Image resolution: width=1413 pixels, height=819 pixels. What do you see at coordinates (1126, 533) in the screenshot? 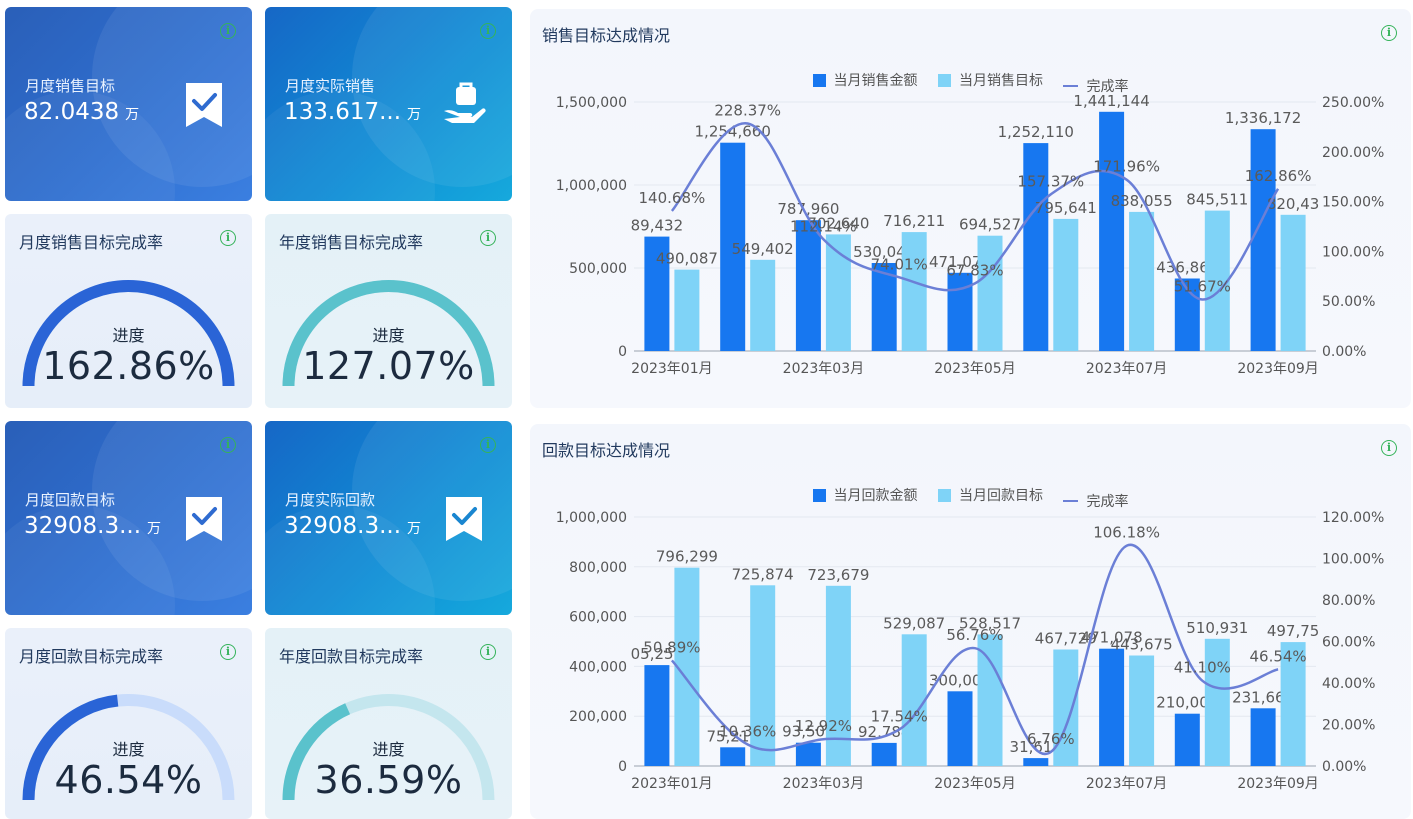
I see `line-data-label: 106.18%` at bounding box center [1126, 533].